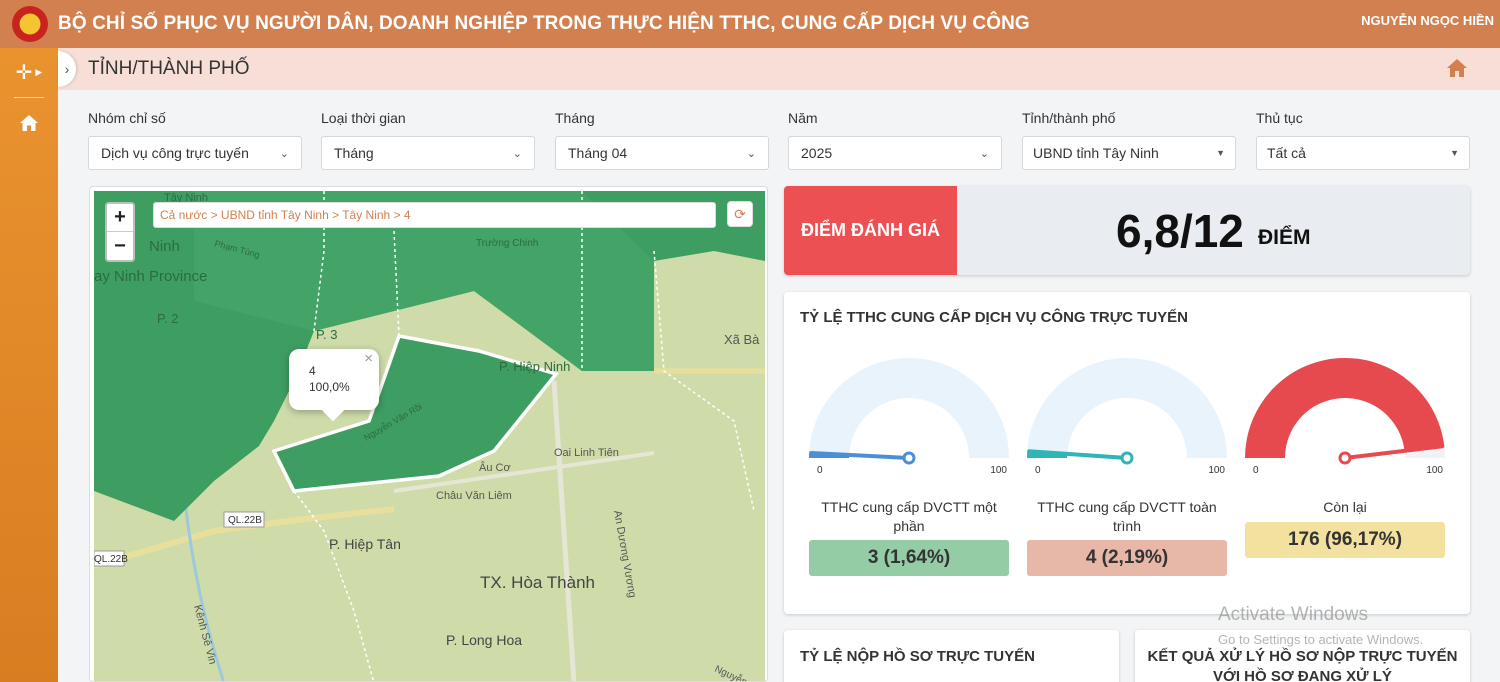  Describe the element at coordinates (365, 544) in the screenshot. I see `map-label: P. Hiệp Tân` at that location.